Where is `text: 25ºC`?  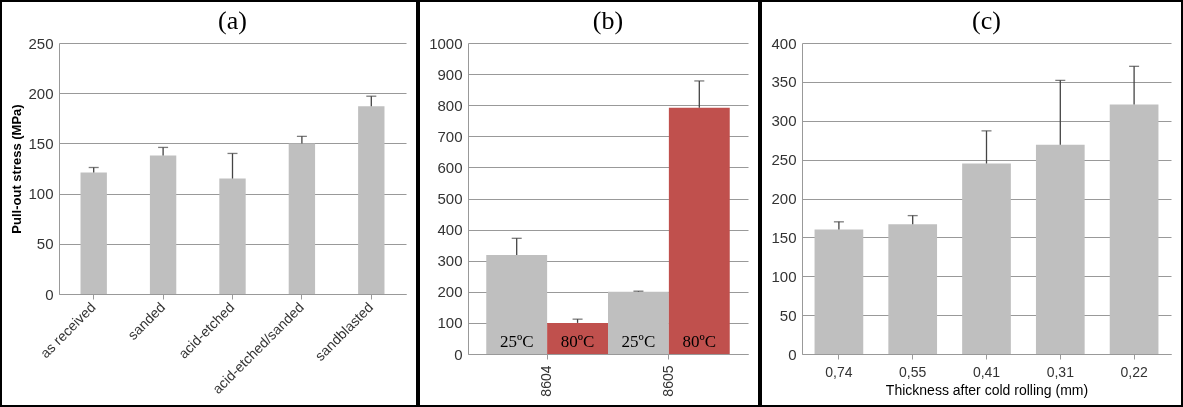 text: 25ºC is located at coordinates (638, 341).